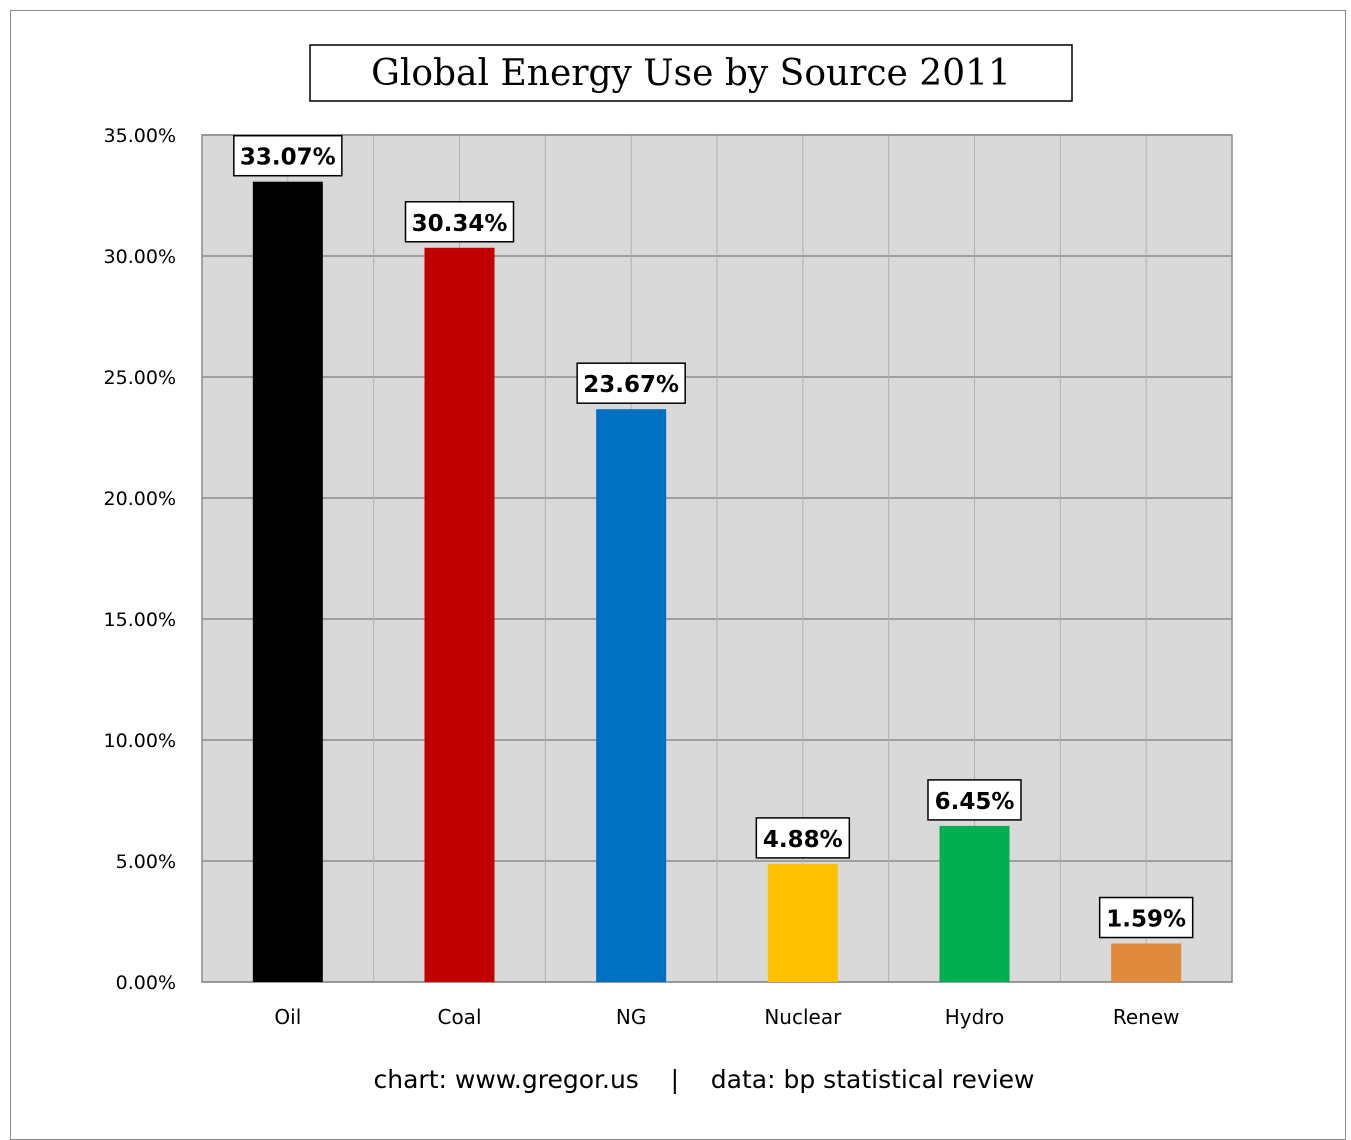  Describe the element at coordinates (140, 499) in the screenshot. I see `y-tick-label: 20.00%` at that location.